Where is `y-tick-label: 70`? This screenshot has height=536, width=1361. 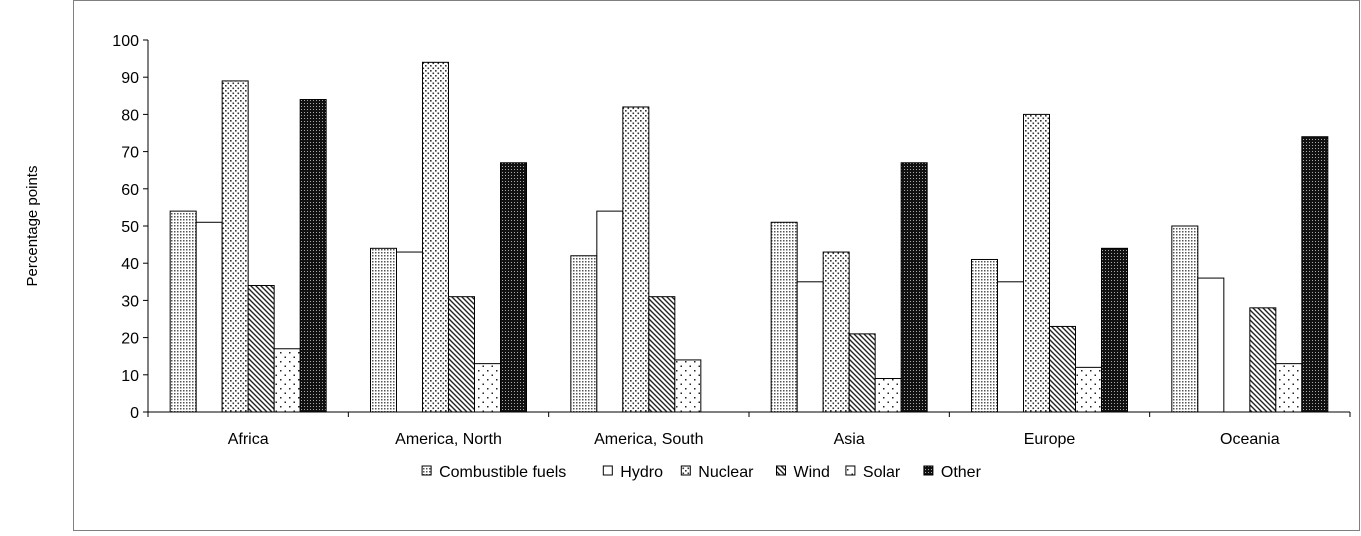
y-tick-label: 70 is located at coordinates (130, 153).